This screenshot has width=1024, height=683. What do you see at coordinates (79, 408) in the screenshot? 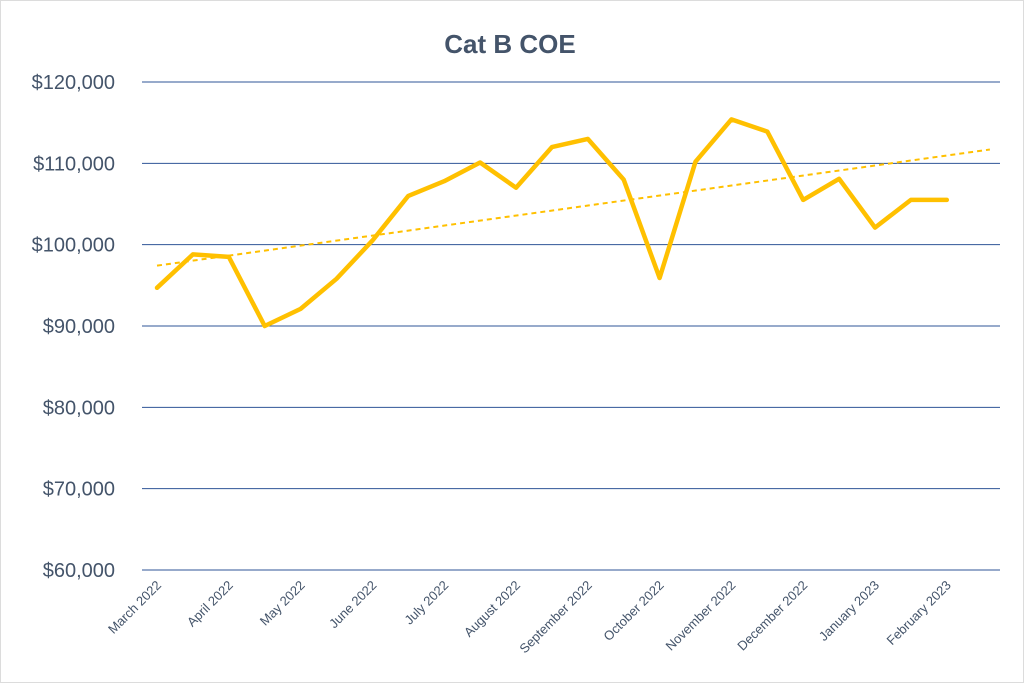
I see `y-tick-label: $80,000` at bounding box center [79, 408].